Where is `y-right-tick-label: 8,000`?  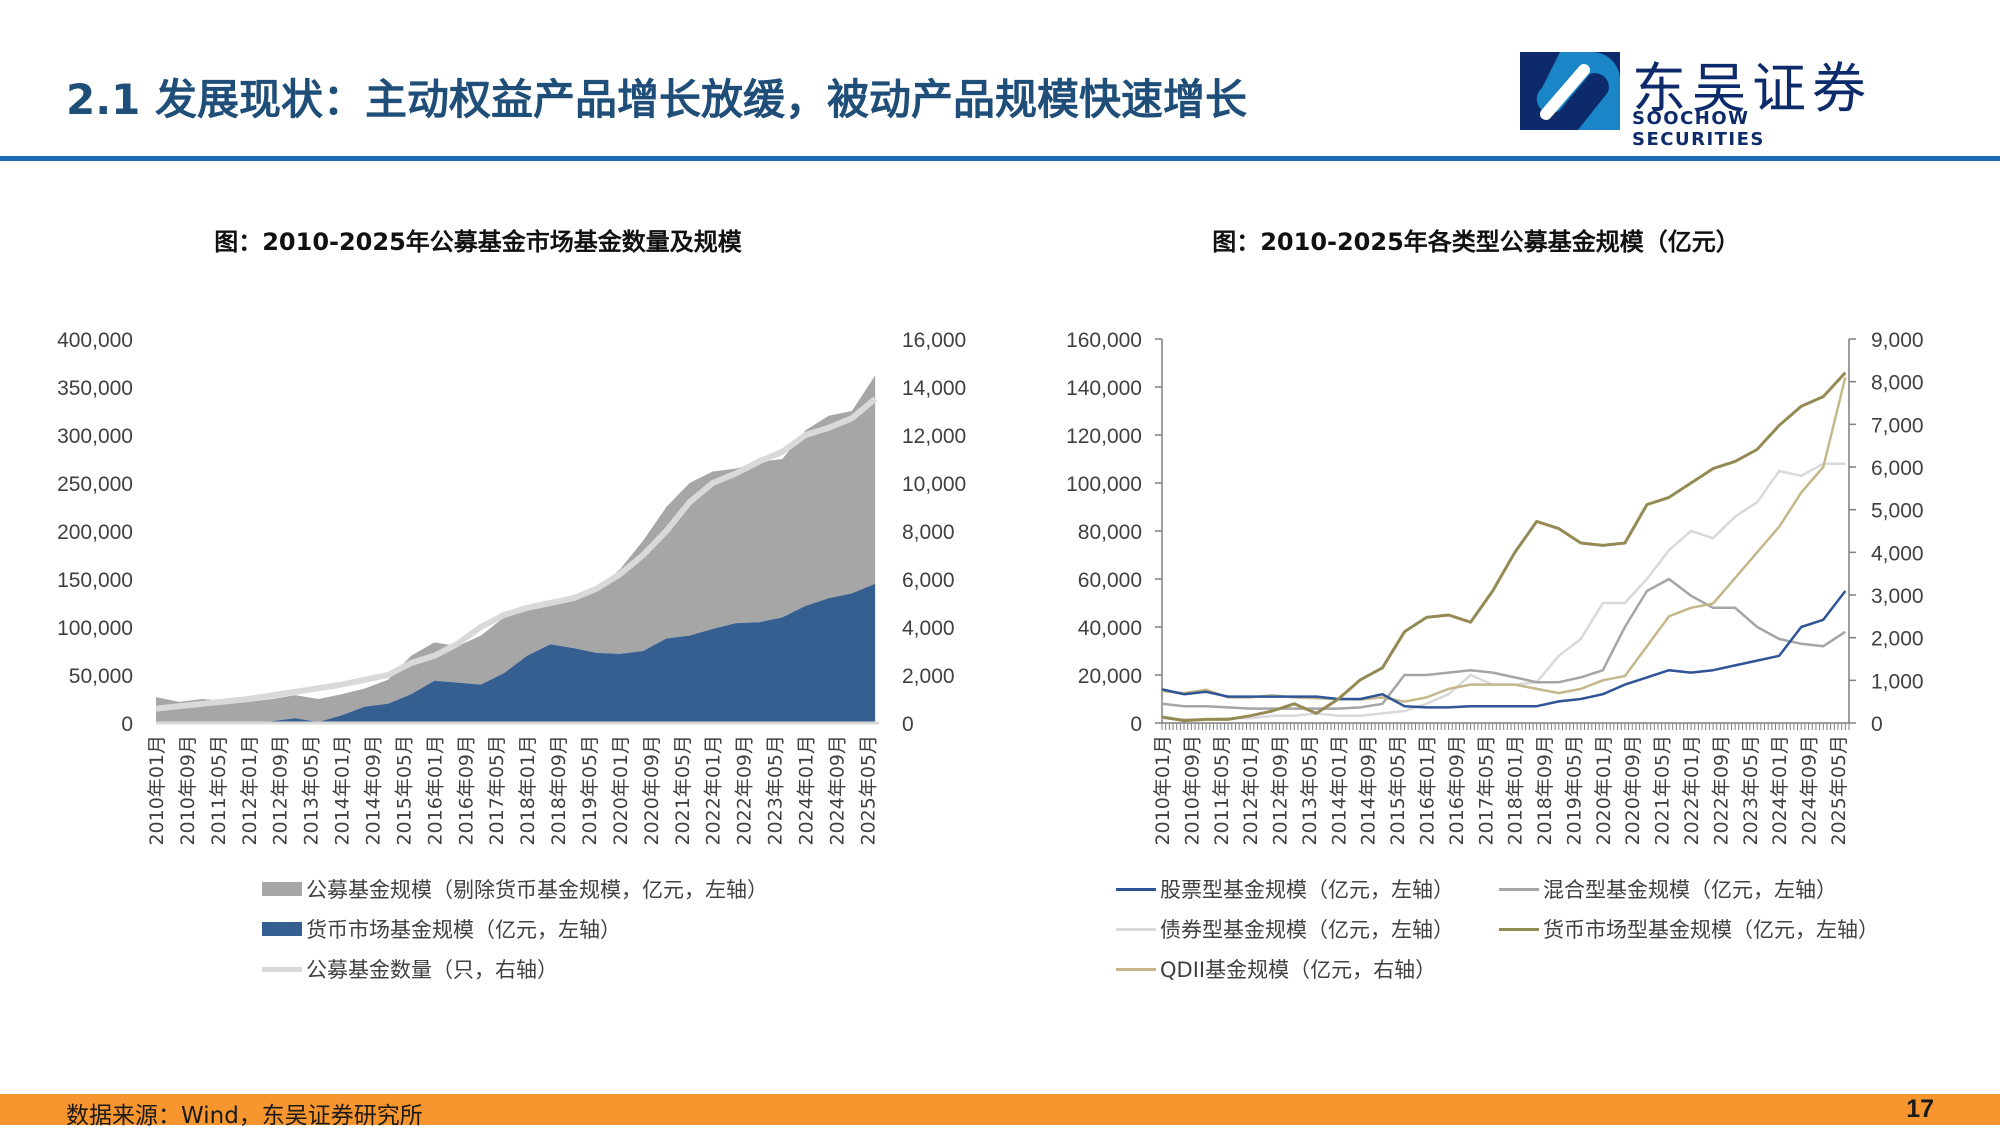 y-right-tick-label: 8,000 is located at coordinates (928, 532).